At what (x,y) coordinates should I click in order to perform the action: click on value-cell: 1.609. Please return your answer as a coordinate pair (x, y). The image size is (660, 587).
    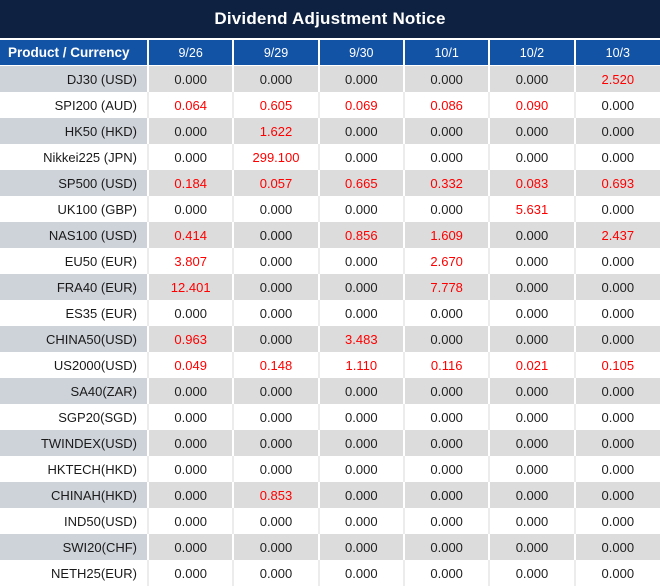
    Looking at the image, I should click on (446, 235).